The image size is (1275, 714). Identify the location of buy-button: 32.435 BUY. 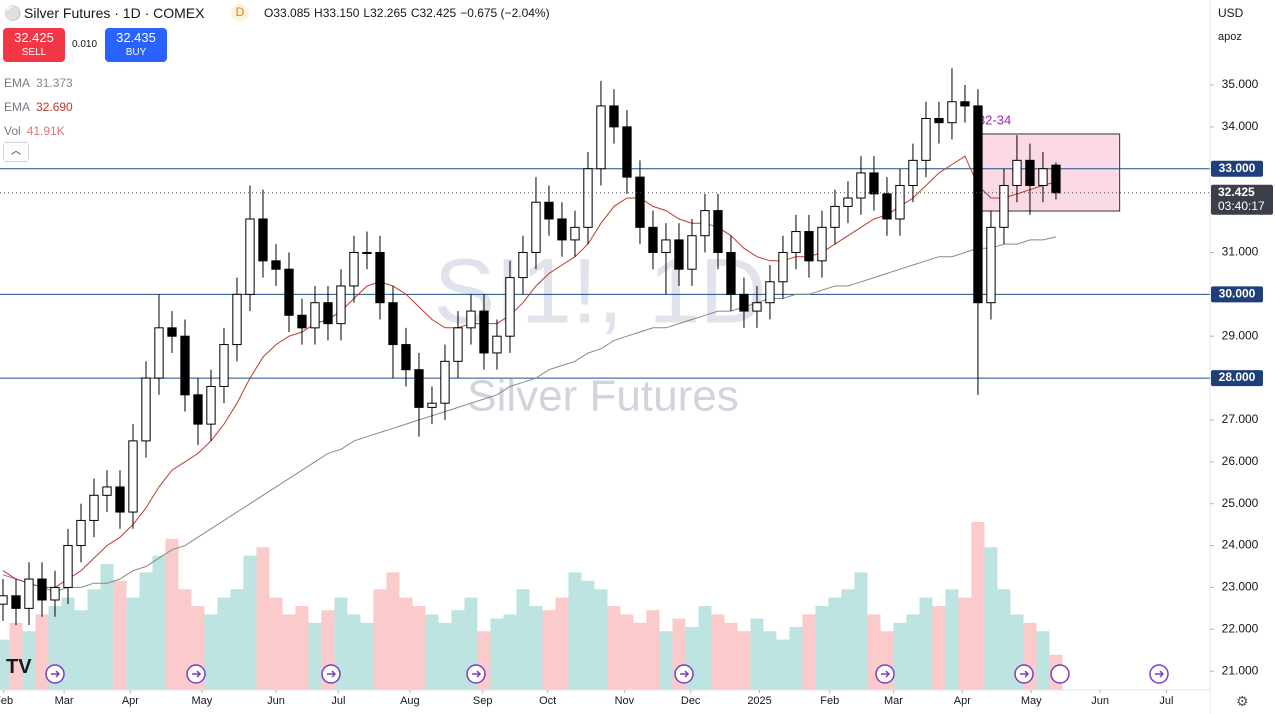
(136, 45).